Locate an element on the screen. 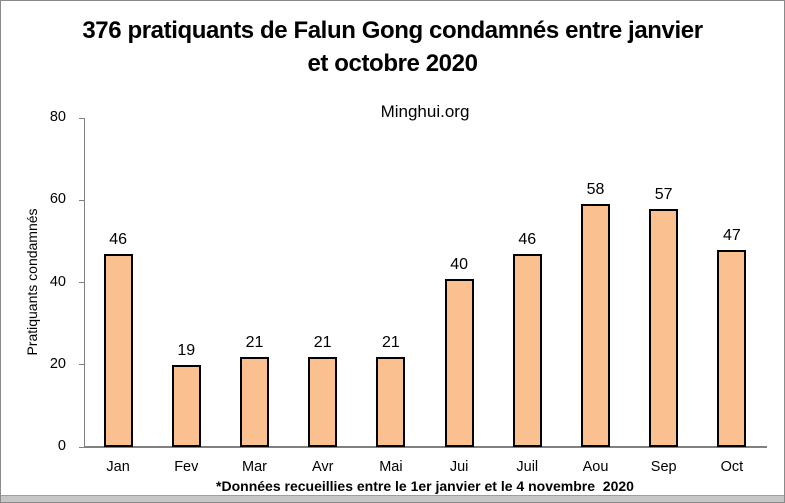  bar-slot: 46 Jan is located at coordinates (118, 296).